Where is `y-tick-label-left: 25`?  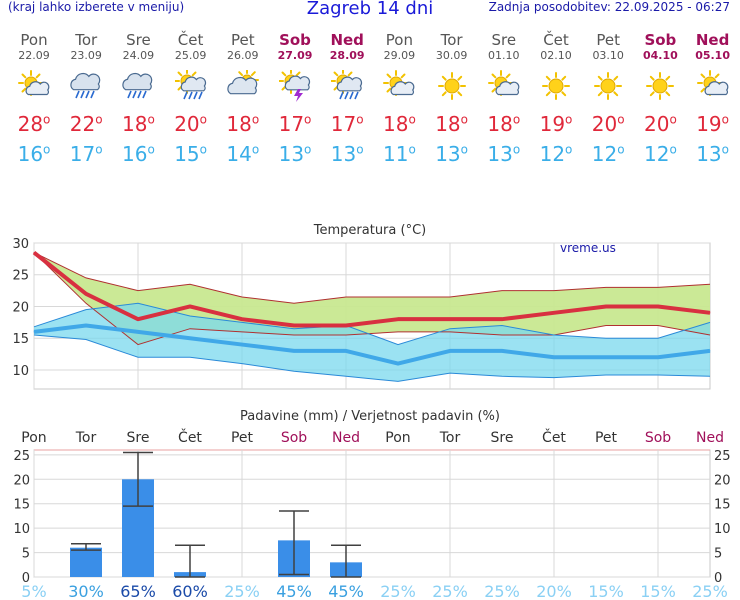 y-tick-label-left: 25 is located at coordinates (21, 456).